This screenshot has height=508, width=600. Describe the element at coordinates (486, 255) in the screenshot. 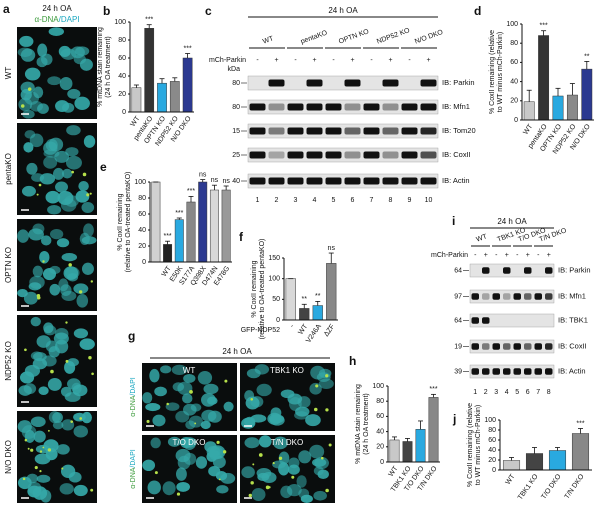

I see `sign: +` at that location.